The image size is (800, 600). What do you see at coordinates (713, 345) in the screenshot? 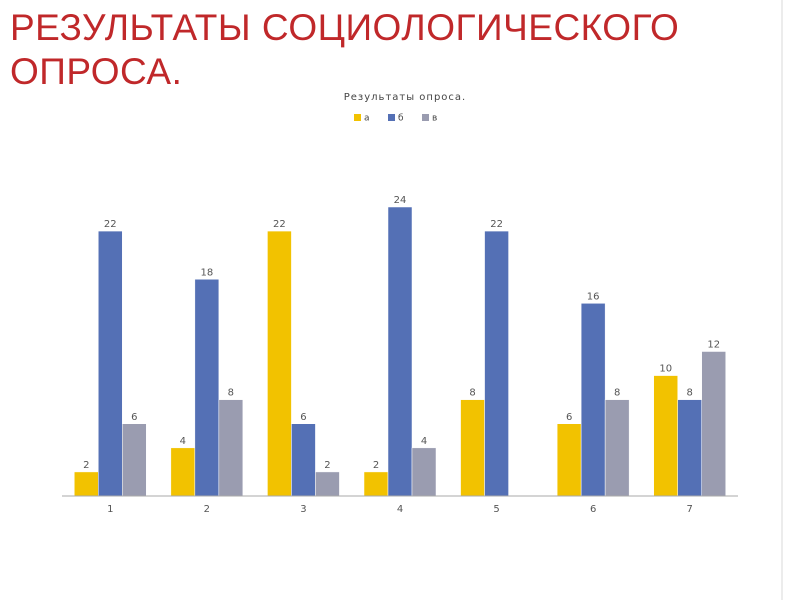
I see `data-label: 12` at bounding box center [713, 345].